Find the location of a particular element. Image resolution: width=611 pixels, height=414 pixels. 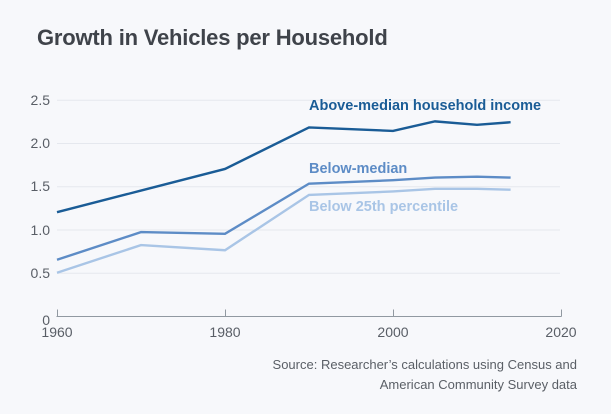

source-note-line2: American Community Survey data is located at coordinates (478, 384).